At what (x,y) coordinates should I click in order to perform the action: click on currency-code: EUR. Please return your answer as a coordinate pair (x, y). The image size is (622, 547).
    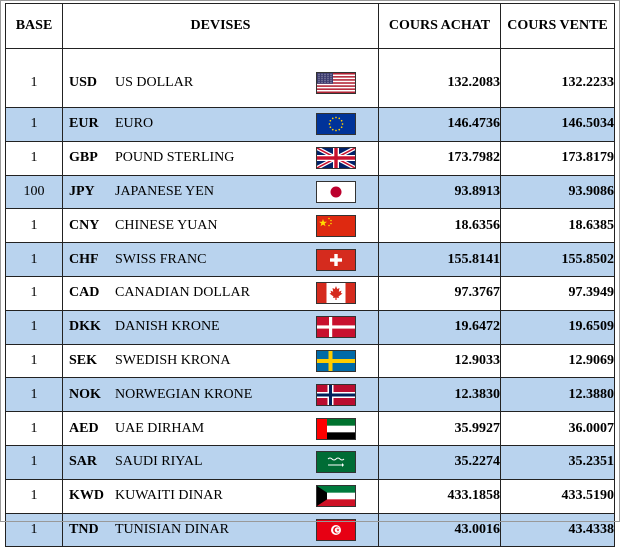
    Looking at the image, I should click on (84, 124).